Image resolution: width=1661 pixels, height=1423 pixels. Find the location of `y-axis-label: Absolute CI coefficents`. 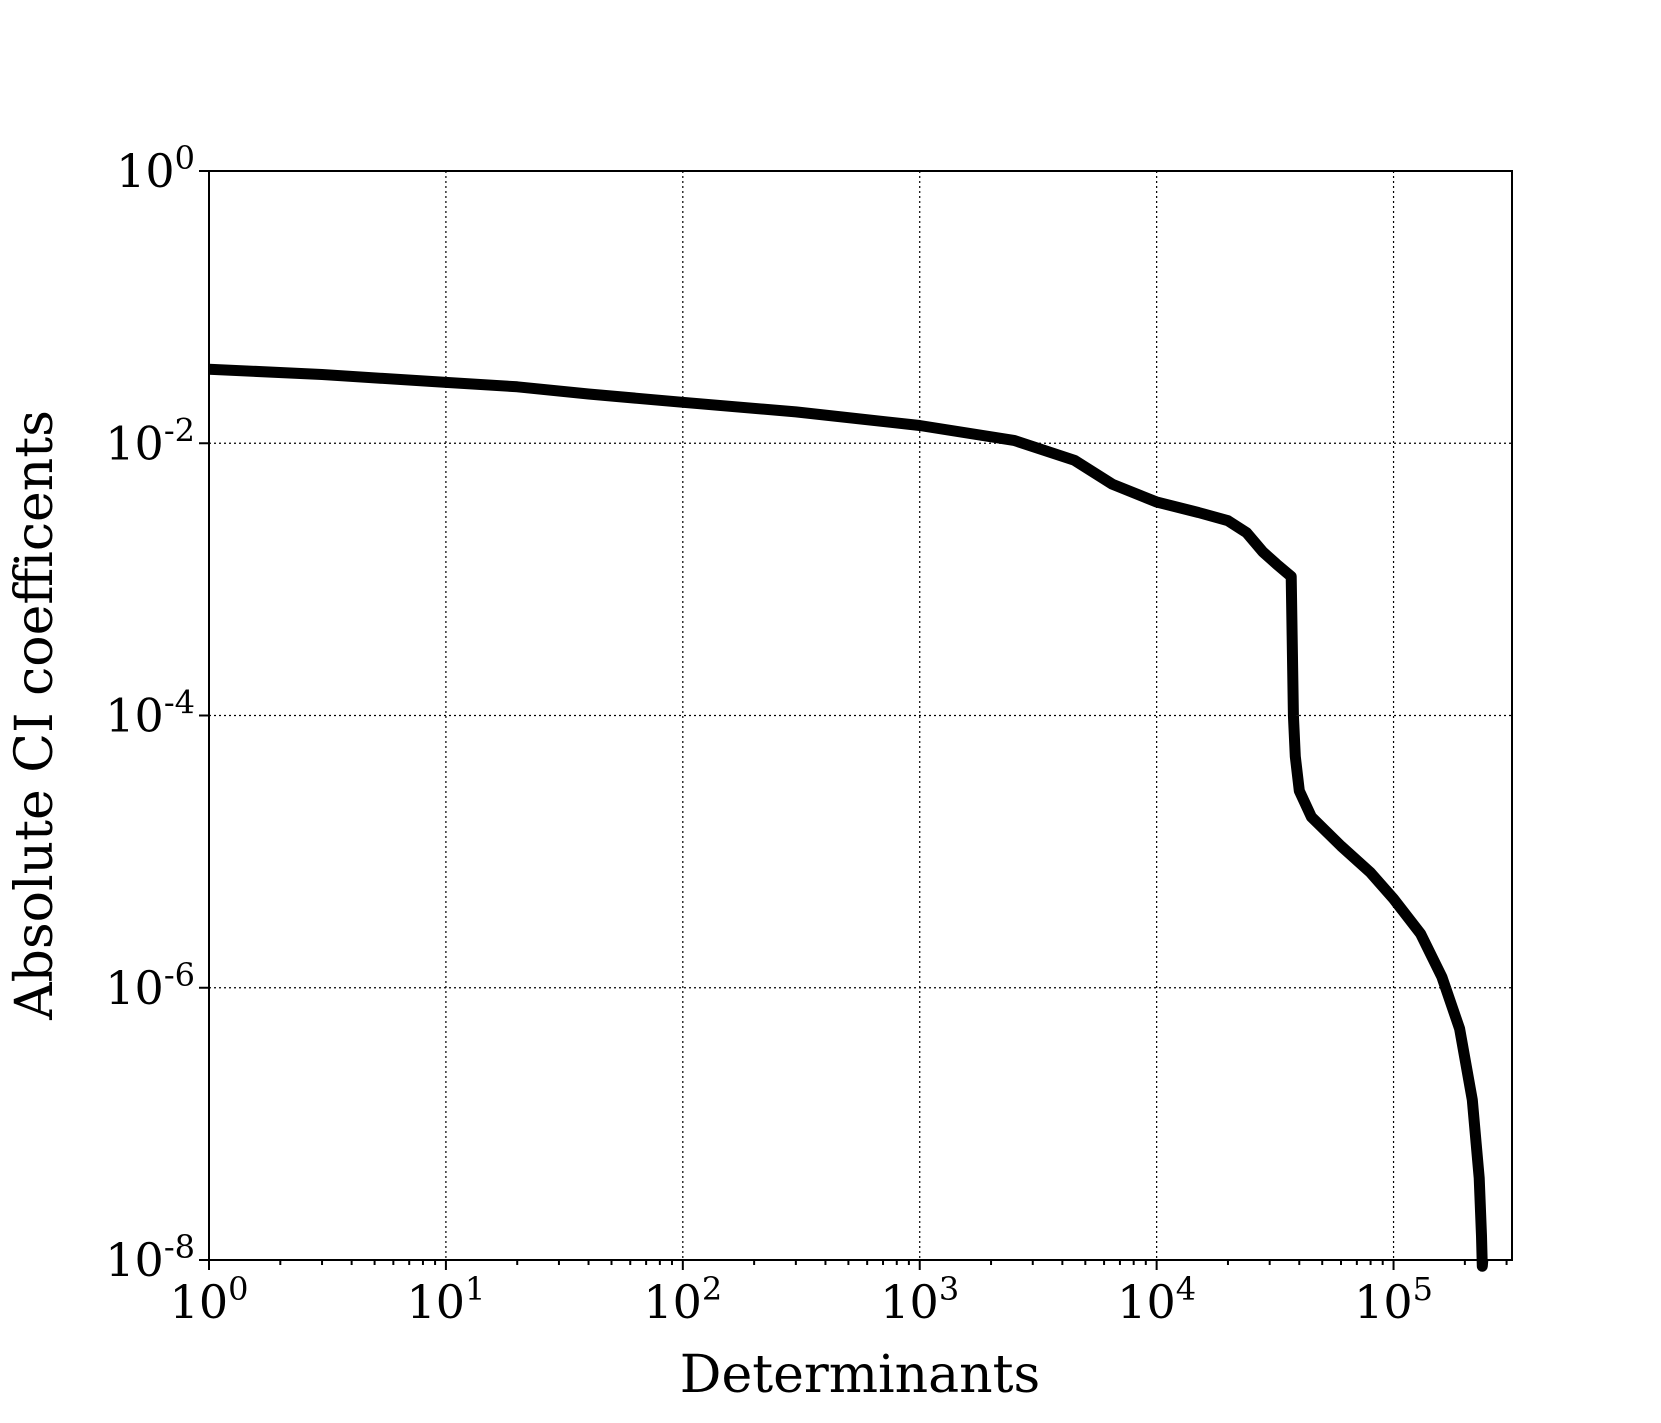

y-axis-label: Absolute CI coefficents is located at coordinates (35, 715).